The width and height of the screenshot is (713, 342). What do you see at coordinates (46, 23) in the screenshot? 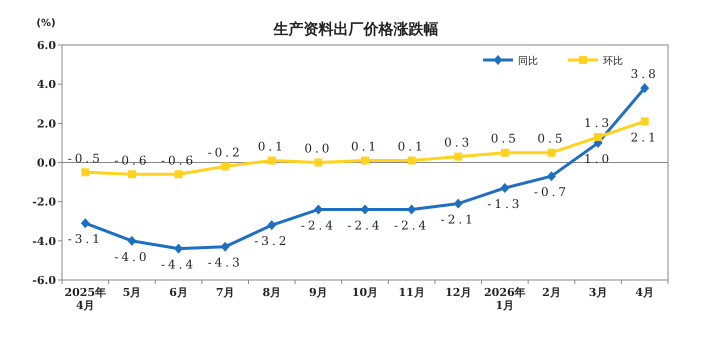
I see `y-axis-title: (%)` at bounding box center [46, 23].